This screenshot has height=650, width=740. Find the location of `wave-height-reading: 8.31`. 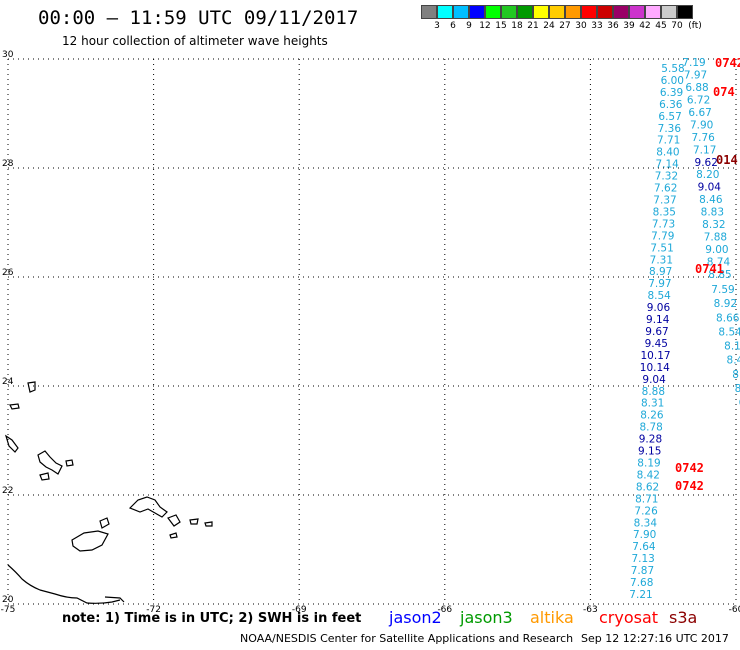

wave-height-reading: 8.31 is located at coordinates (652, 404).